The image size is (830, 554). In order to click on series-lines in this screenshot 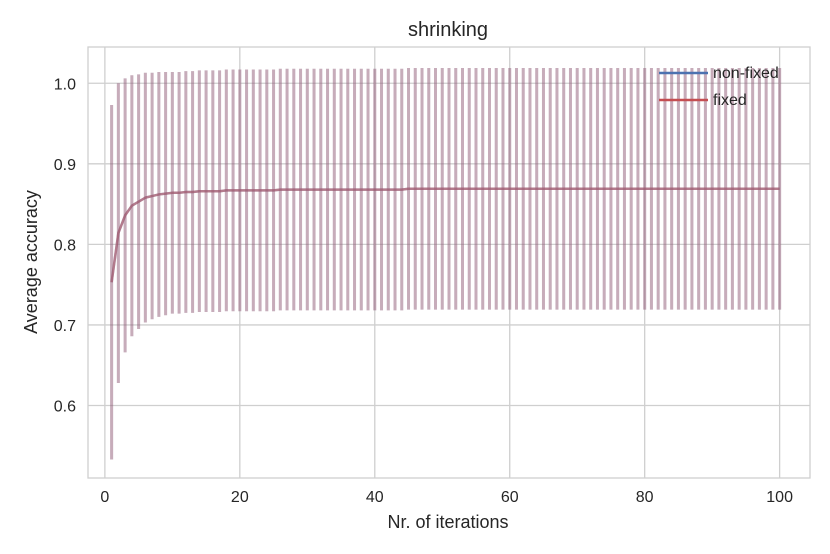, I will do `click(445, 235)`.